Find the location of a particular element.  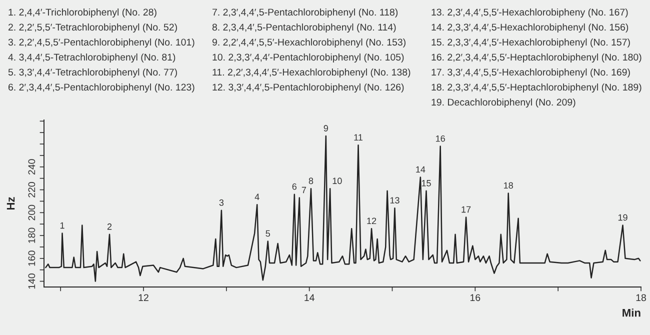

annotation: 9 is located at coordinates (326, 128).